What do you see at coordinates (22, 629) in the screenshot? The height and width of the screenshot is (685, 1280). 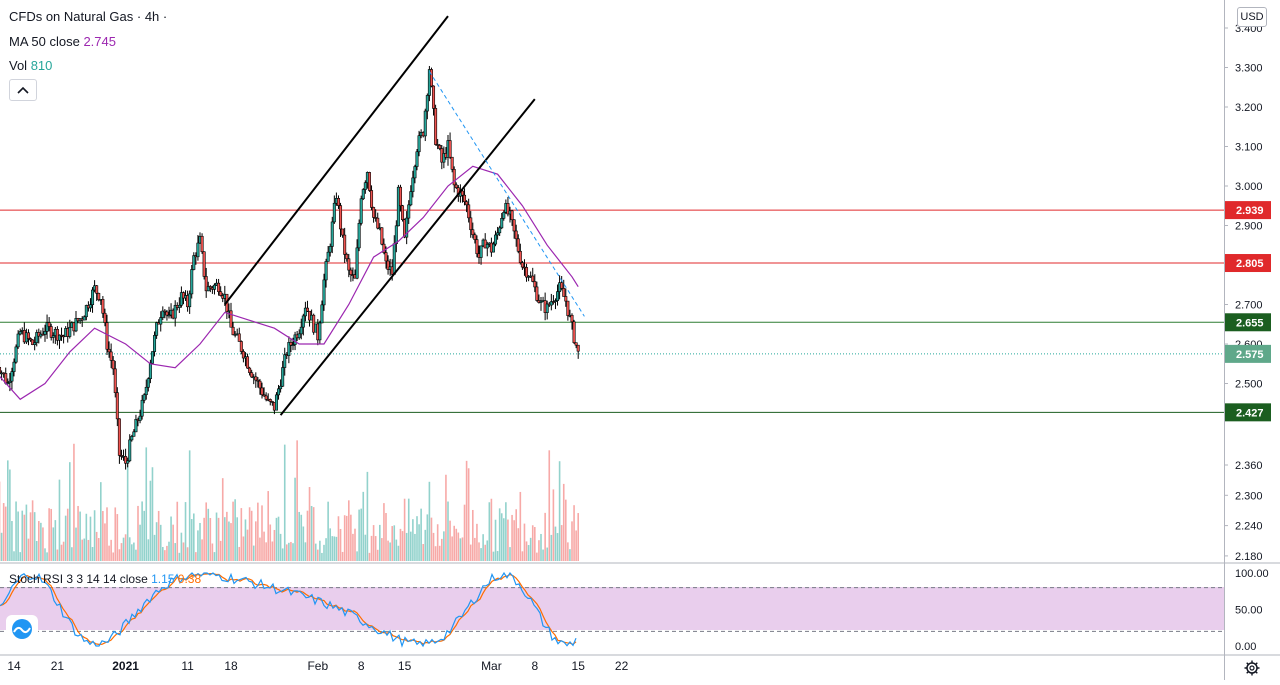 I see `tradingview-logo` at bounding box center [22, 629].